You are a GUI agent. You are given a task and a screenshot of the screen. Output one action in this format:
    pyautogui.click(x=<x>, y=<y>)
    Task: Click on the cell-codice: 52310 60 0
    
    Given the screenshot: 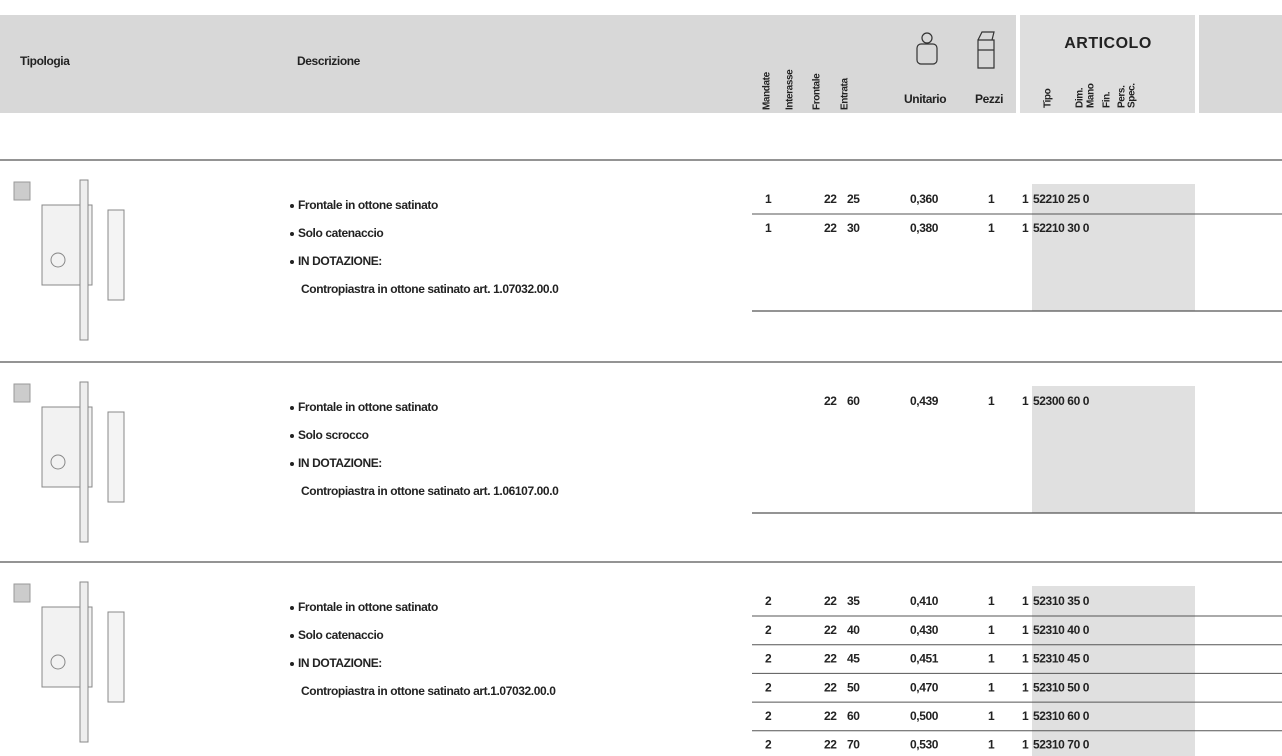 What is the action you would take?
    pyautogui.click(x=1061, y=716)
    